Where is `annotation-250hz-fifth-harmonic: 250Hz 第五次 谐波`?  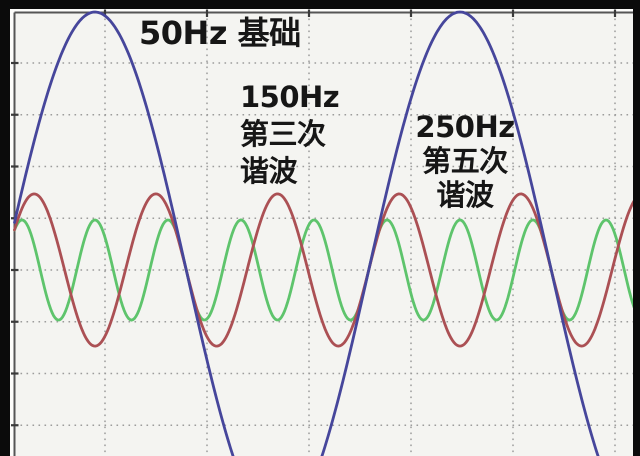 annotation-250hz-fifth-harmonic: 250Hz 第五次 谐波 is located at coordinates (465, 161).